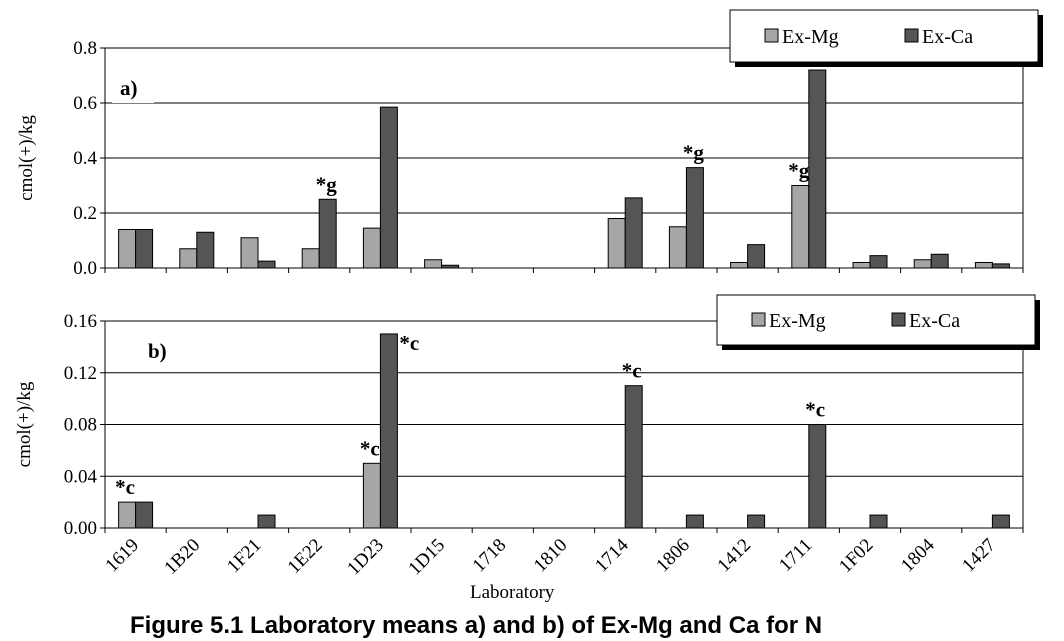  What do you see at coordinates (918, 555) in the screenshot?
I see `x-tick-label: 1804` at bounding box center [918, 555].